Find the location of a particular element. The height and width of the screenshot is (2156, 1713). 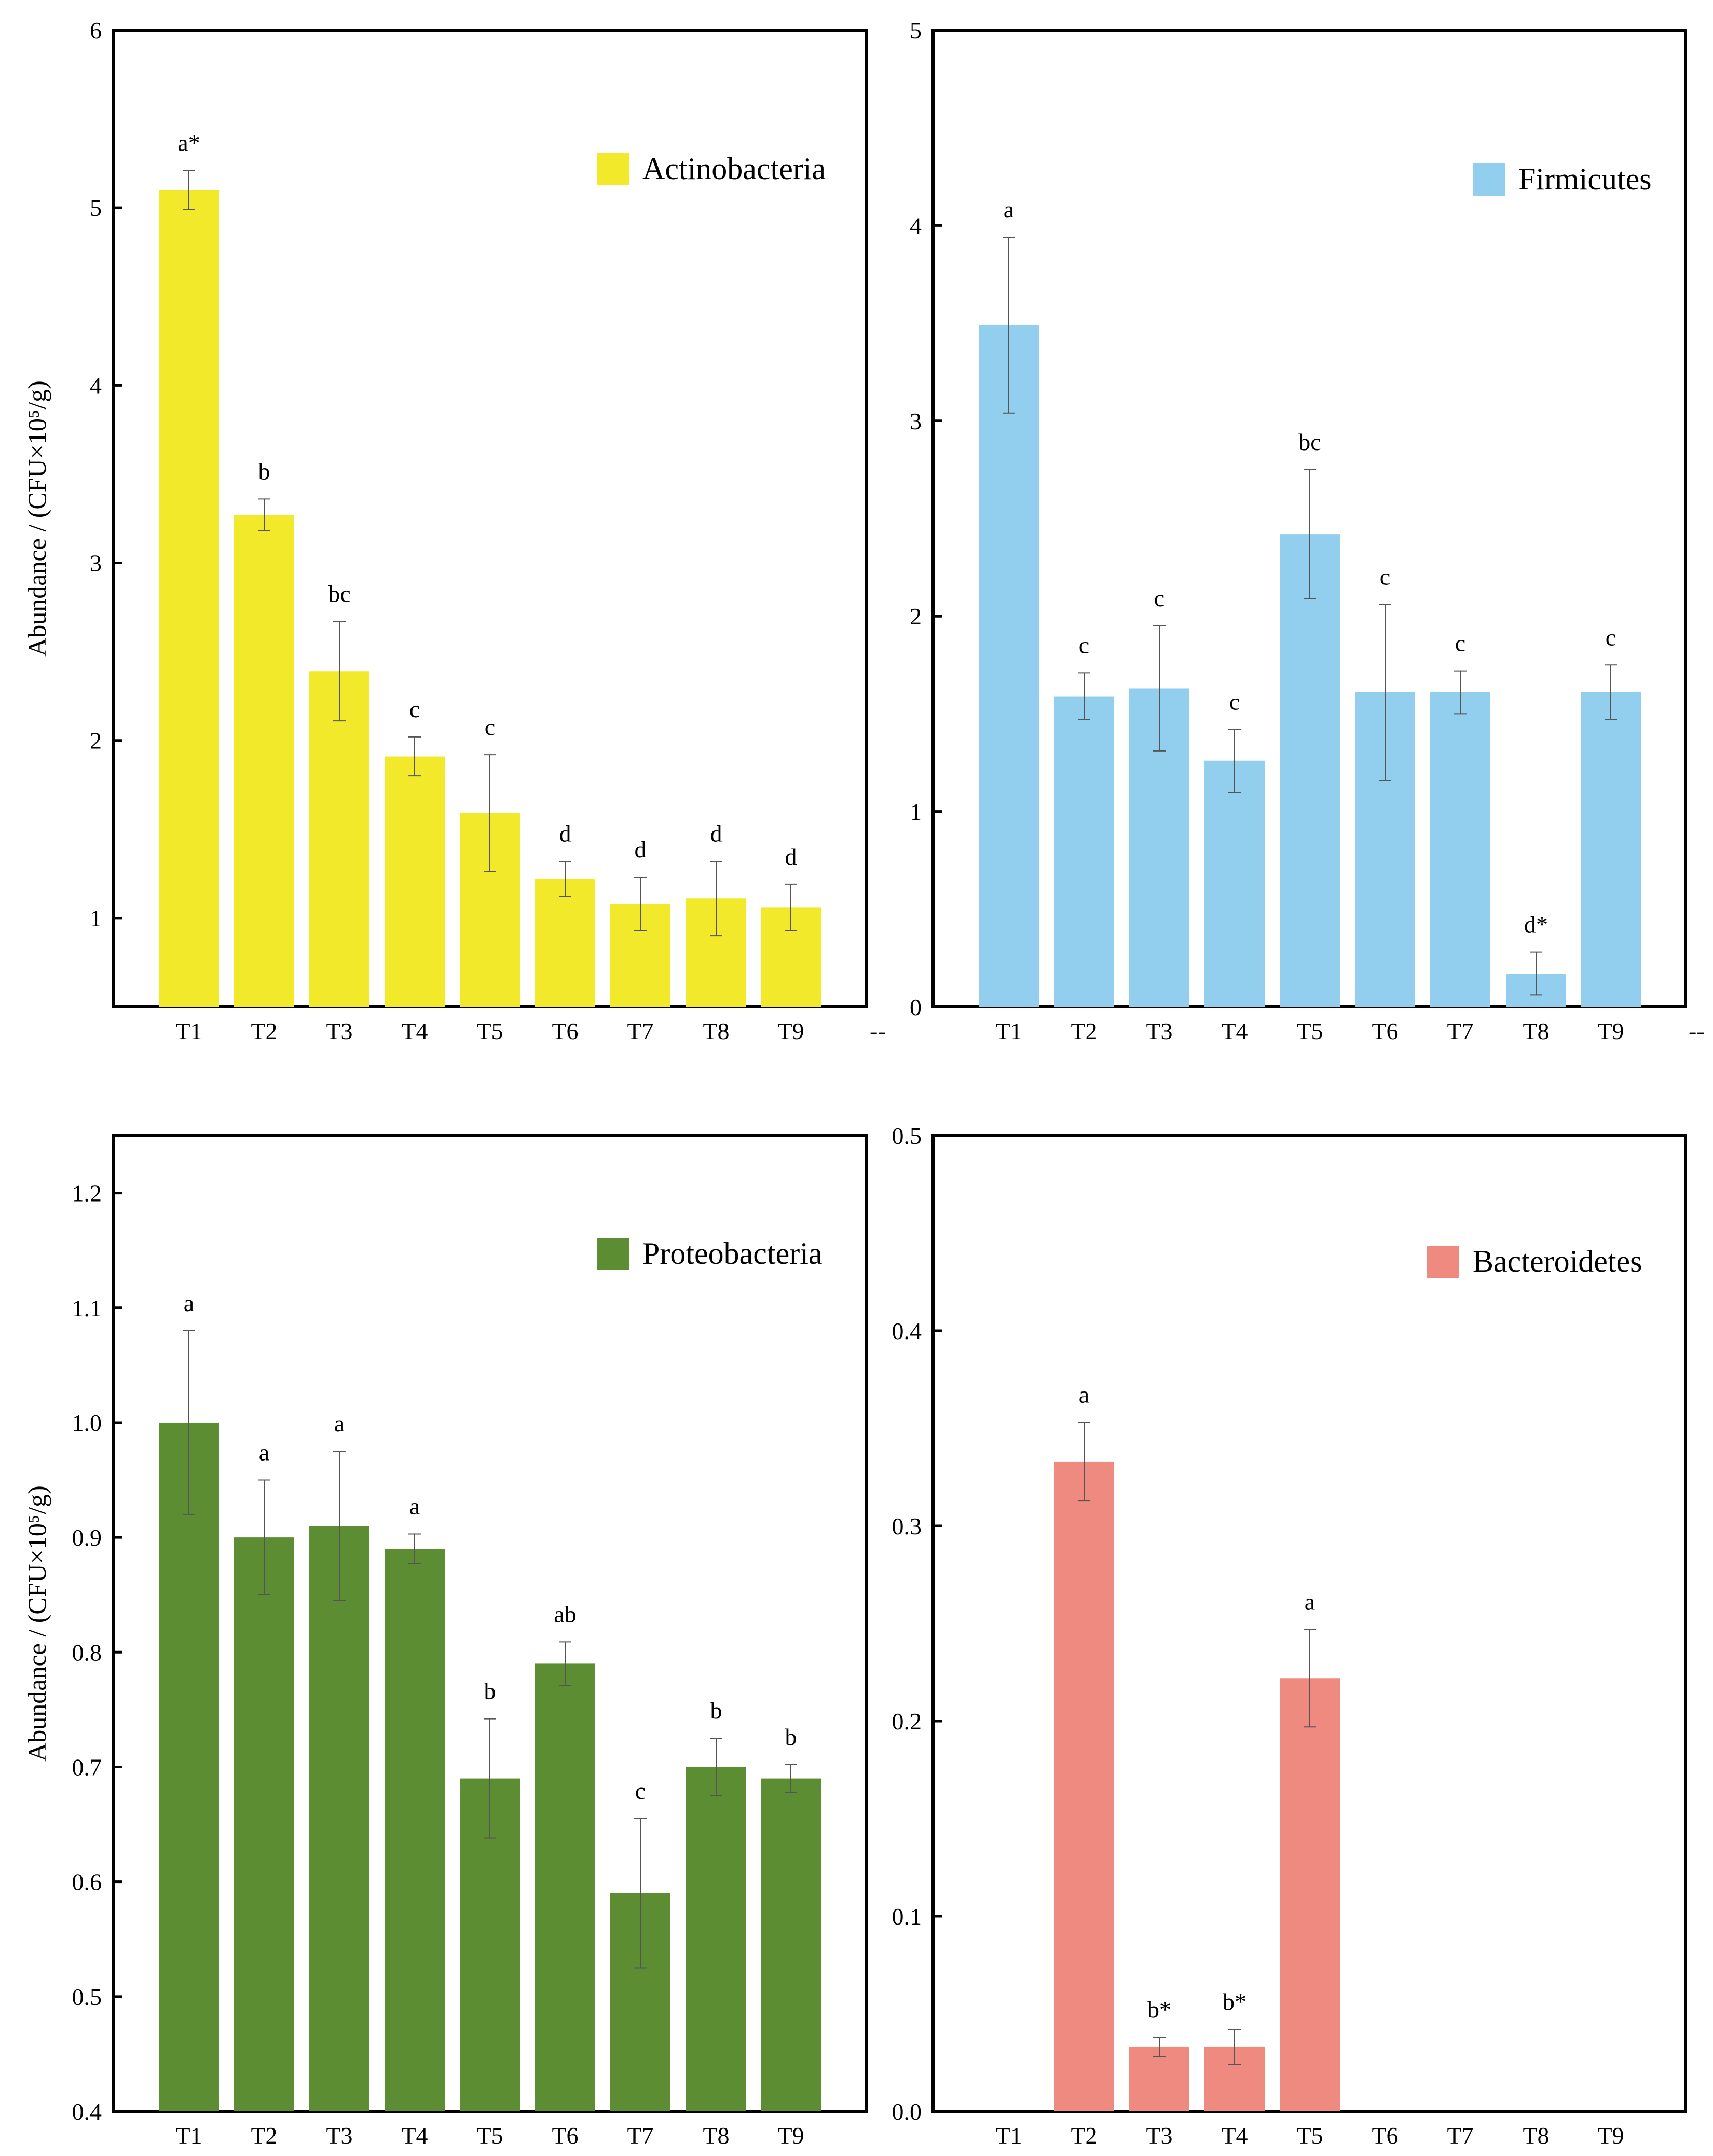

y-tick-label: 0.6 is located at coordinates (87, 1882).